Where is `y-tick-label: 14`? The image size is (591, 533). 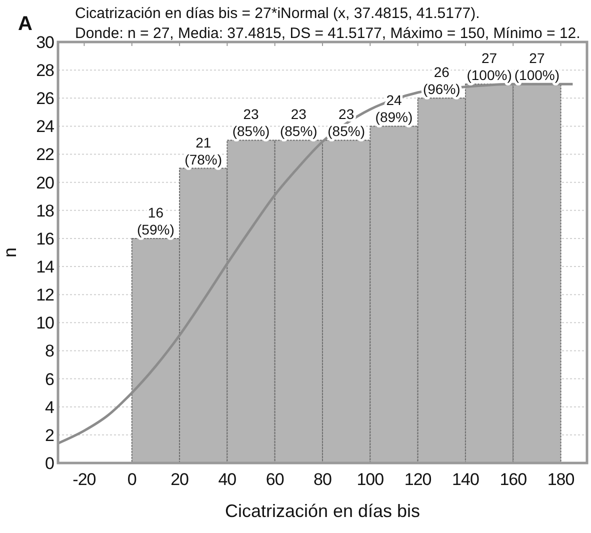
y-tick-label: 14 is located at coordinates (45, 266).